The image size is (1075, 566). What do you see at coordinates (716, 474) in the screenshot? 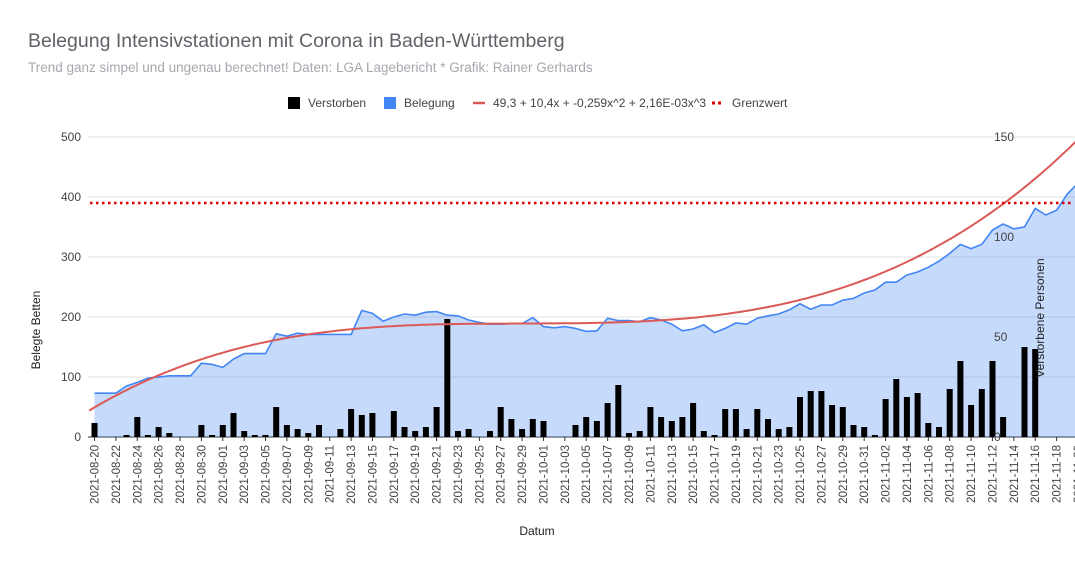
I see `x-tick-label: 2021-10-17` at bounding box center [716, 474].